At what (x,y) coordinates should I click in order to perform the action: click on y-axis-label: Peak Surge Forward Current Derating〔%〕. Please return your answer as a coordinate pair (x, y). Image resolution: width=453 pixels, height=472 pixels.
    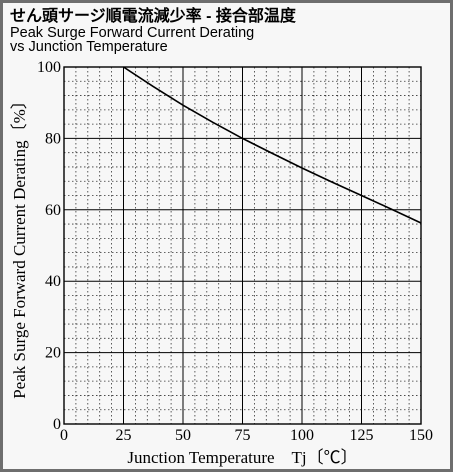
    Looking at the image, I should click on (19, 245).